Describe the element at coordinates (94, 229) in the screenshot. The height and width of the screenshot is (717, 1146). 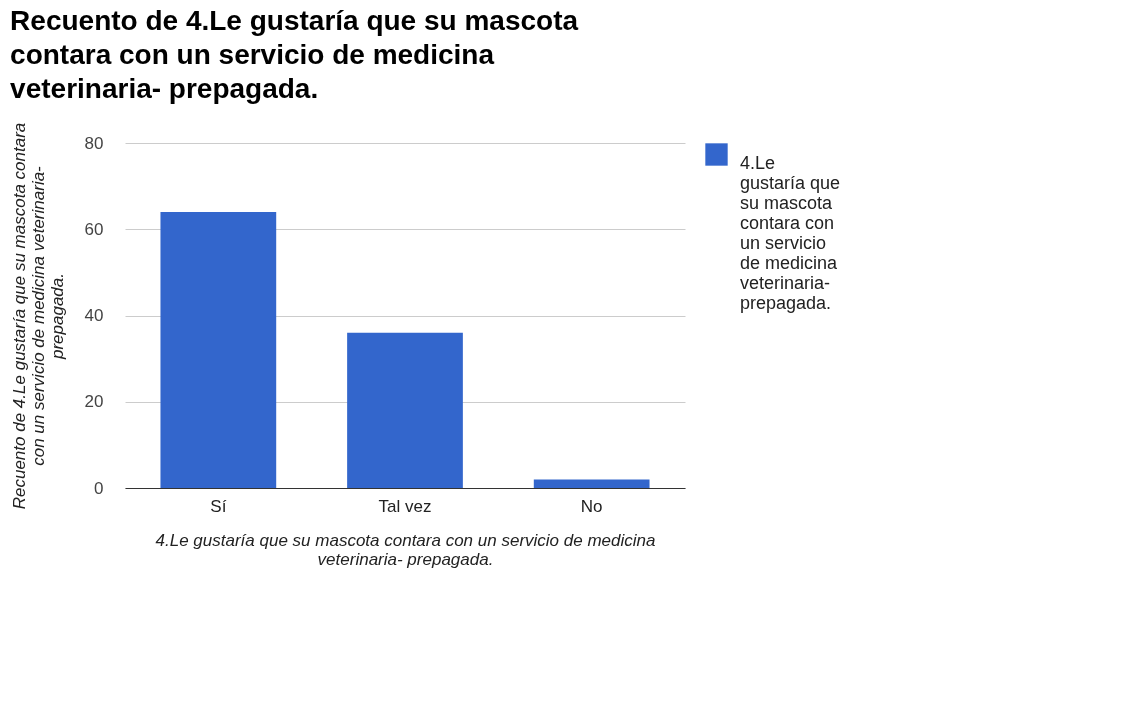
I see `y-tick-label: 60` at that location.